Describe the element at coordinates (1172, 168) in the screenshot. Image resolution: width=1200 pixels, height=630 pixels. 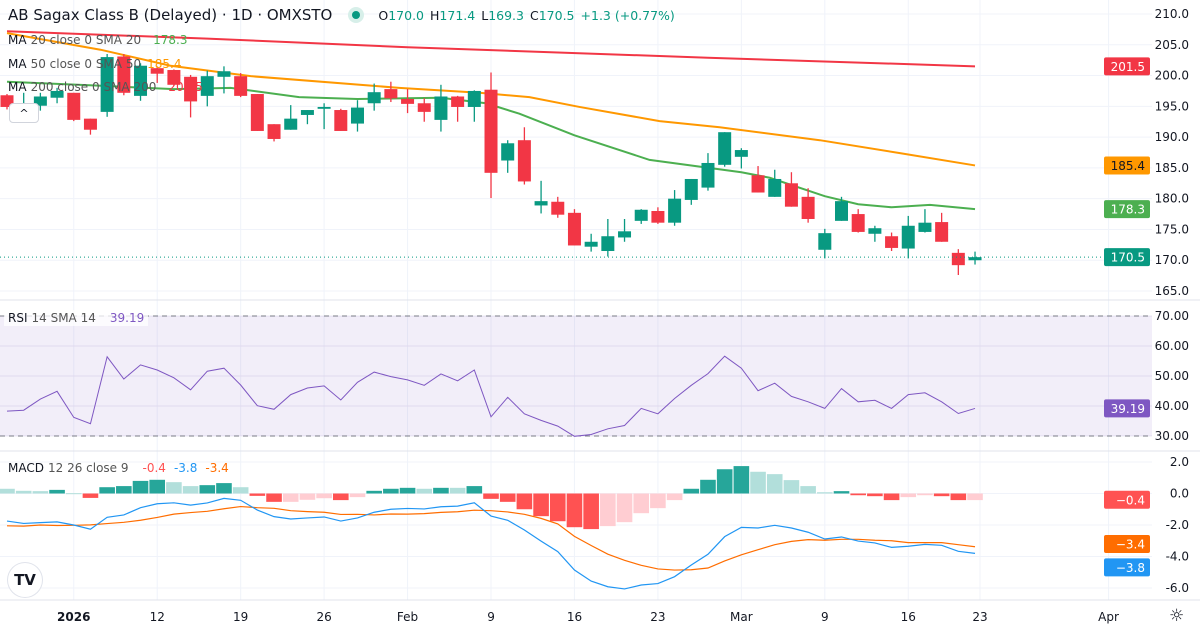
I see `price-tick-label: 185.0` at that location.